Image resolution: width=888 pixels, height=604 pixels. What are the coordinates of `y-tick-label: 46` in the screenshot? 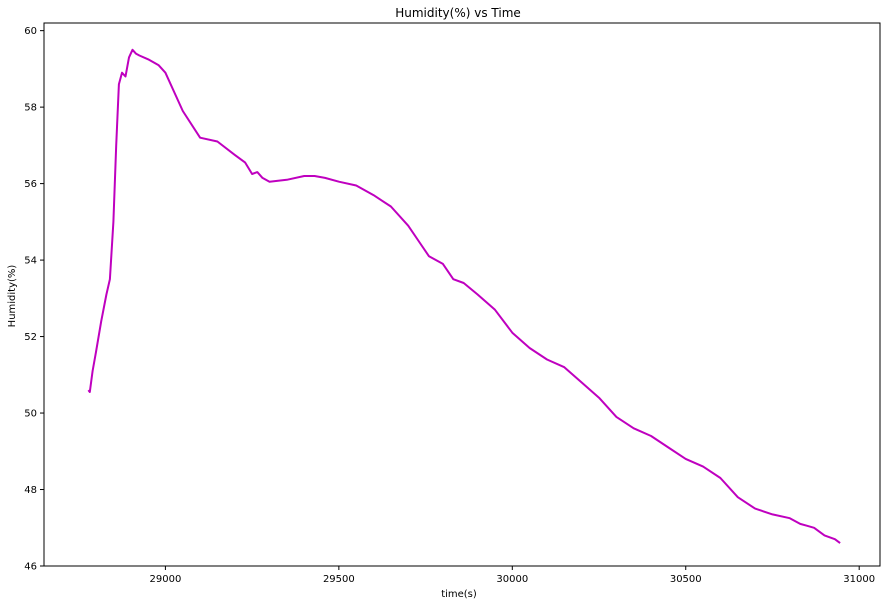 It's located at (30, 567).